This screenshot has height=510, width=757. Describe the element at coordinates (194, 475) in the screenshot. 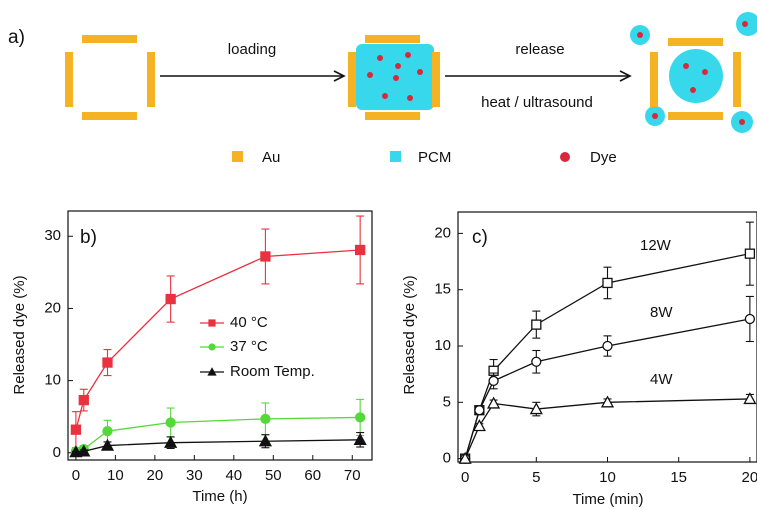

I see `x-tick-label: 30` at that location.